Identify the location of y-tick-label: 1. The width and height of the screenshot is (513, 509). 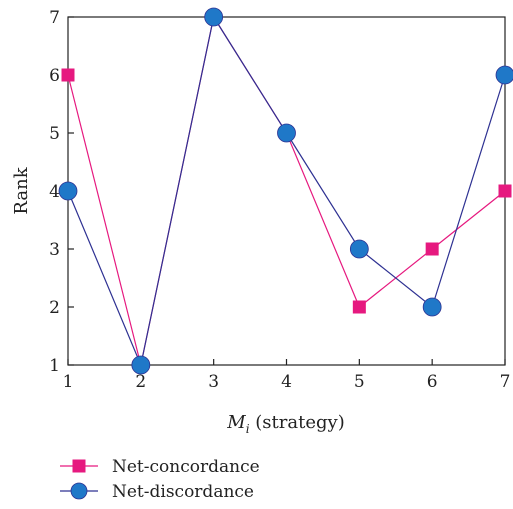
(54, 366).